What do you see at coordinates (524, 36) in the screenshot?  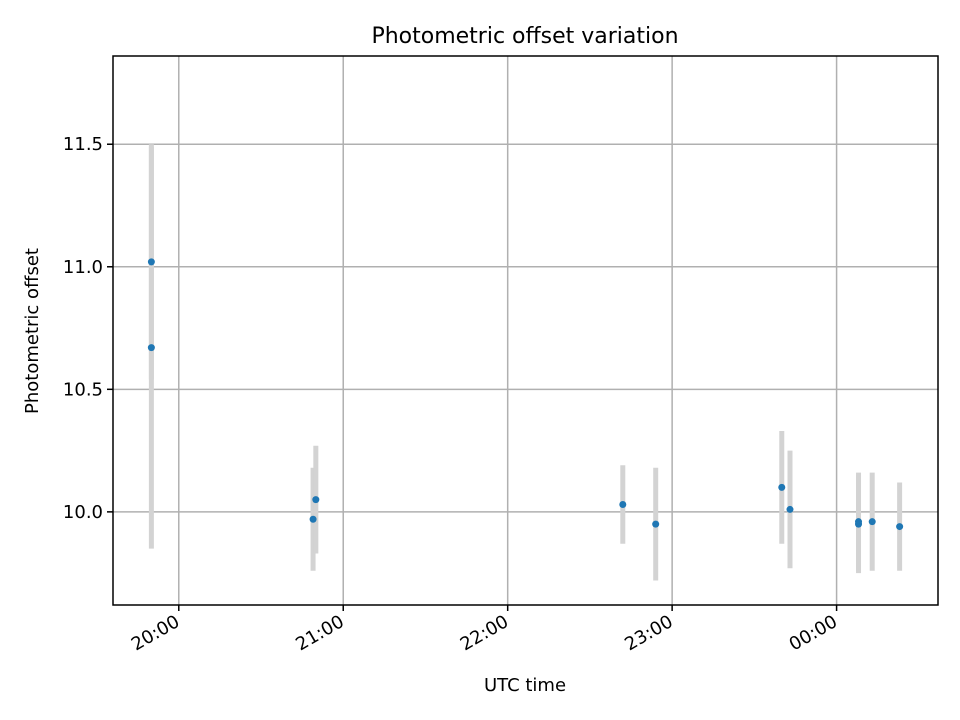 I see `chart-title: Photometric offset variation` at bounding box center [524, 36].